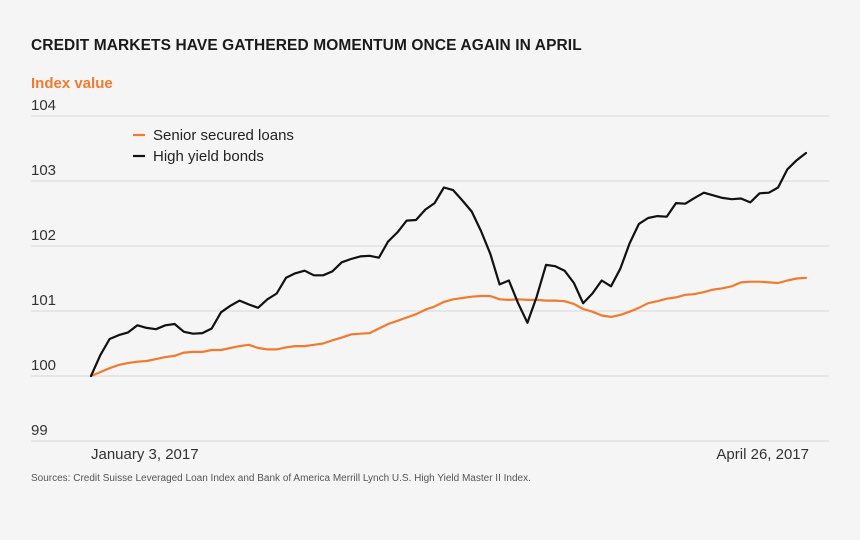 This screenshot has height=540, width=860. Describe the element at coordinates (43, 170) in the screenshot. I see `y-tick-label: 103` at that location.